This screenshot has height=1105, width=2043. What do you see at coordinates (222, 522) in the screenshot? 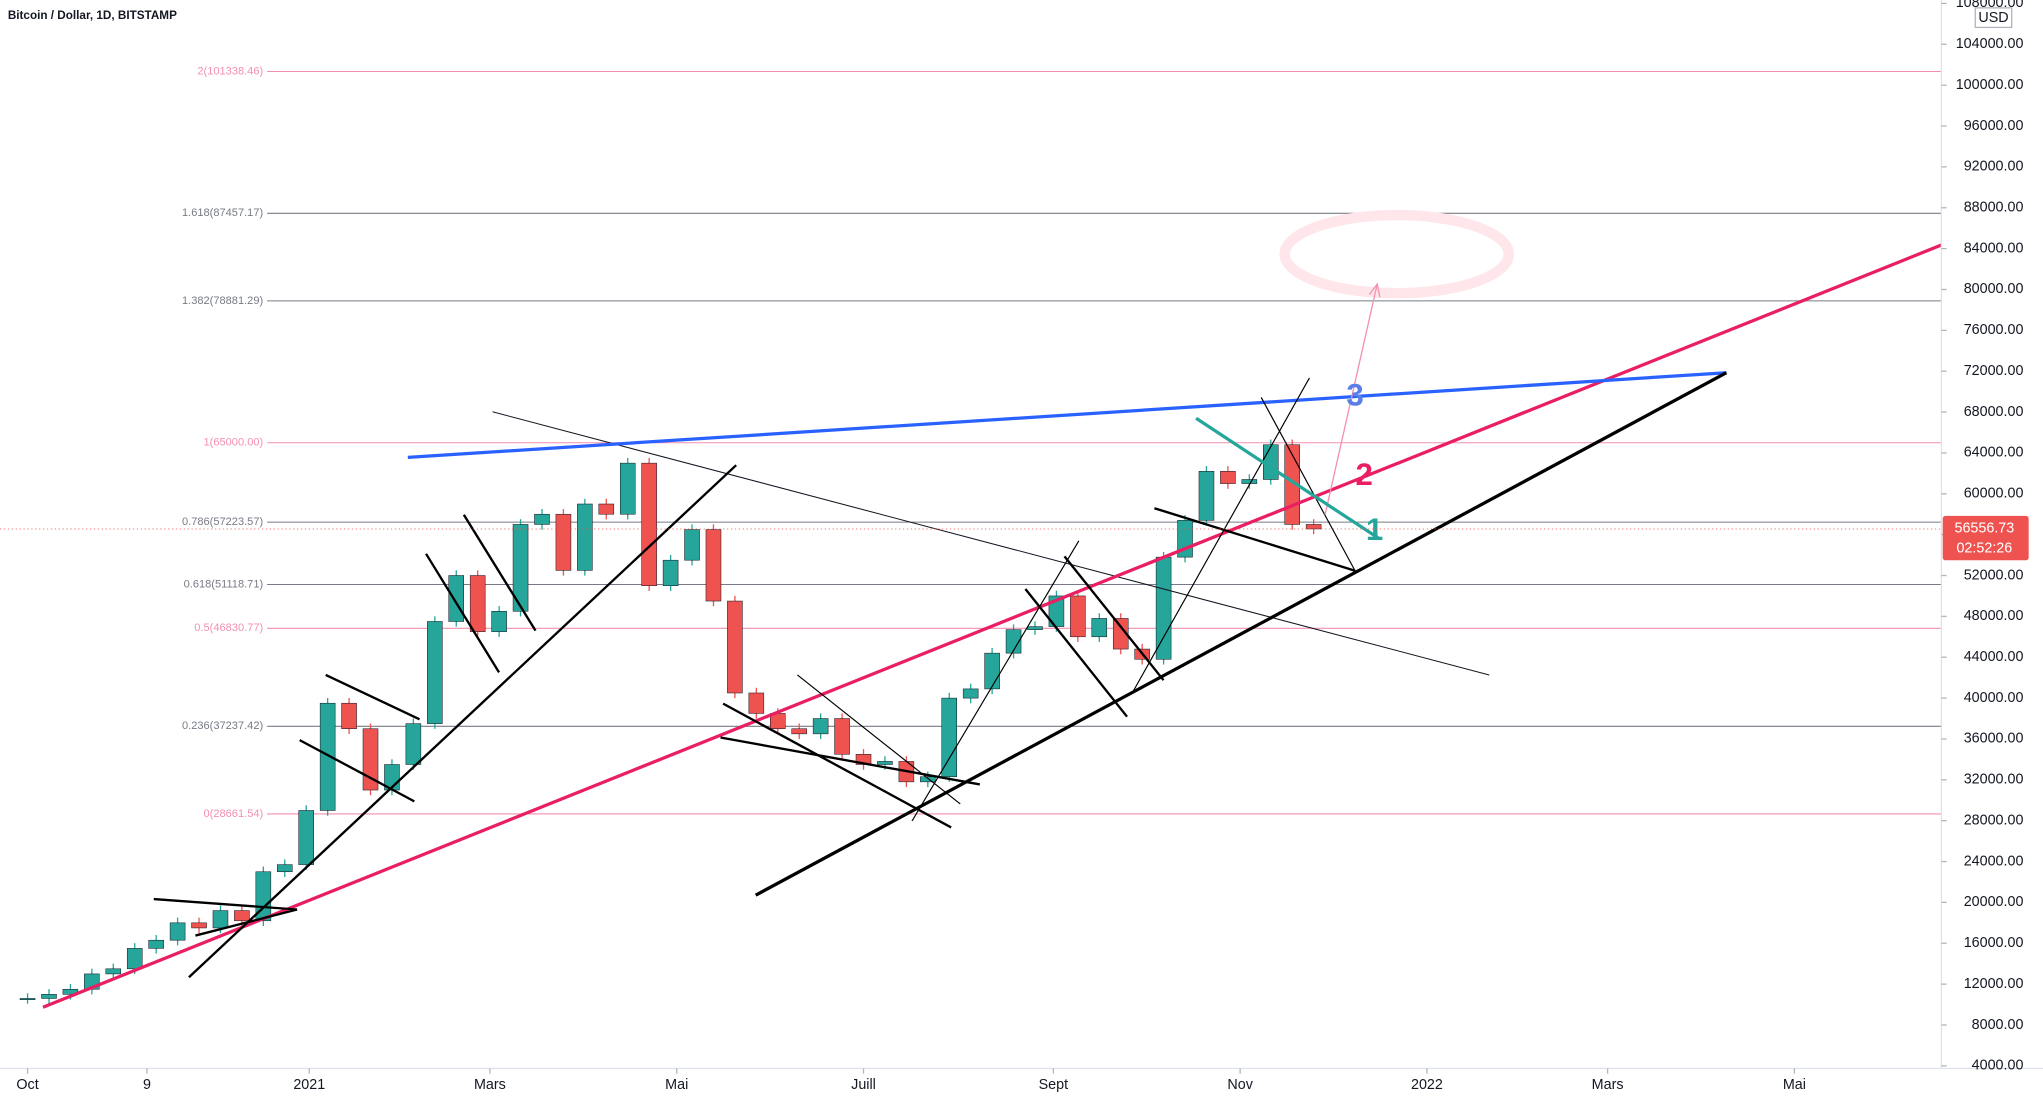
I see `fib-label: 0.786(57223.57)` at bounding box center [222, 522].